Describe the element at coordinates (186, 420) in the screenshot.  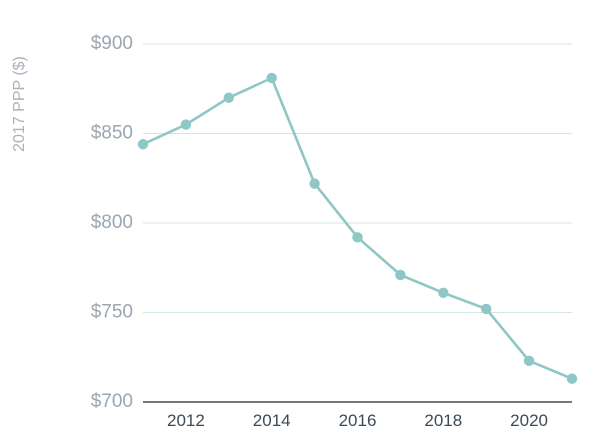
I see `x-tick-label: 2012` at that location.